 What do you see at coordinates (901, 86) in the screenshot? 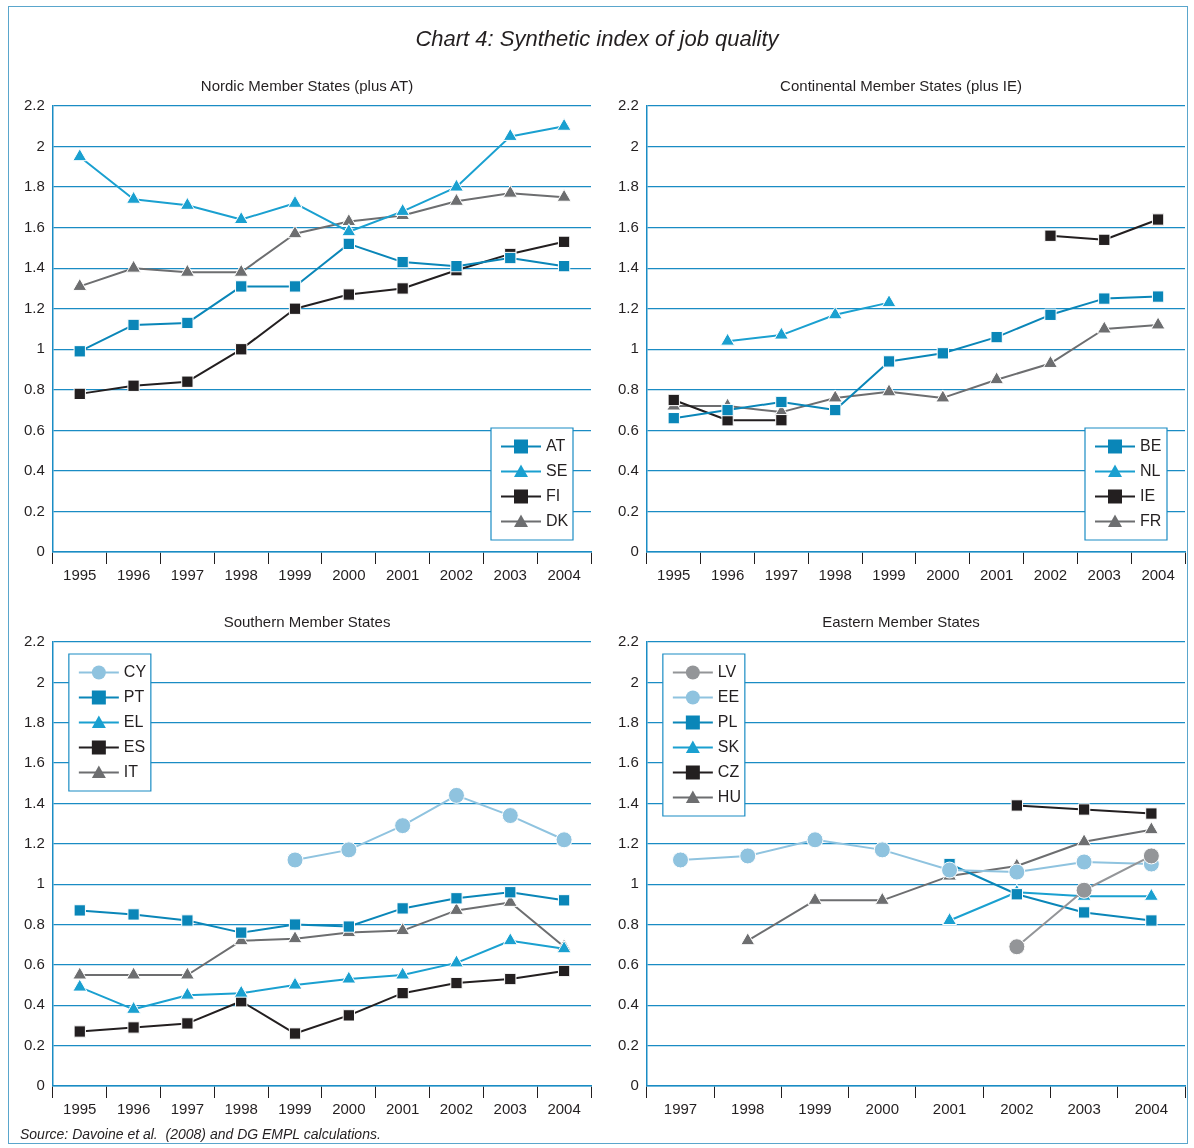
I see `chart-title: Continental Member States (plus IE)` at bounding box center [901, 86].